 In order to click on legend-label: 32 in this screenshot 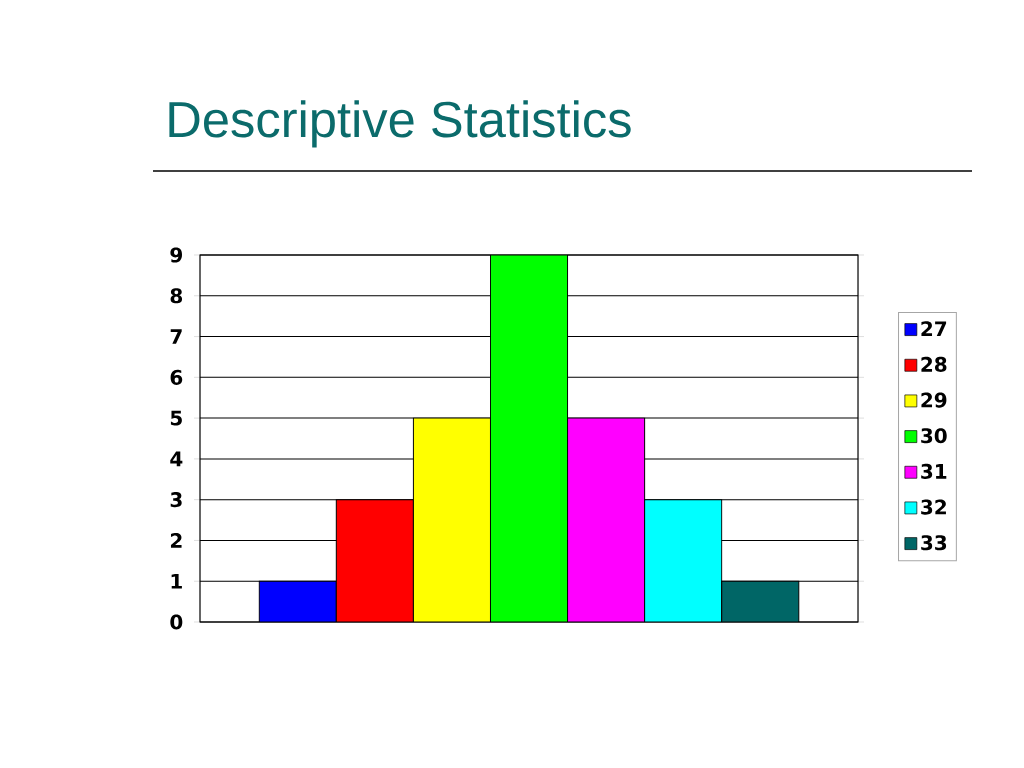, I will do `click(933, 507)`.